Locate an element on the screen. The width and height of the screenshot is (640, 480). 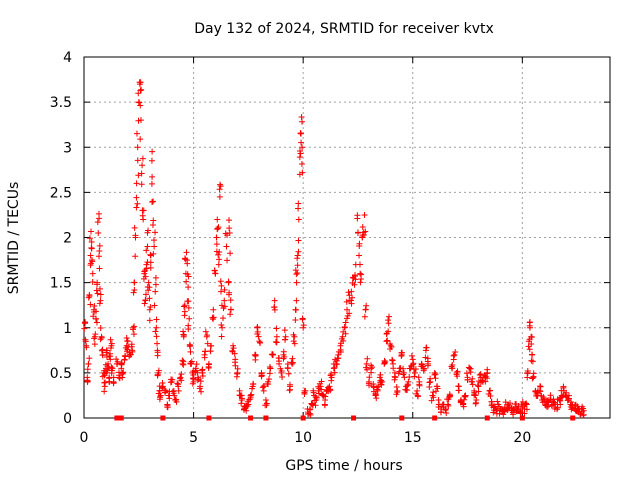
y-tick-label: 1.5 is located at coordinates (61, 284).